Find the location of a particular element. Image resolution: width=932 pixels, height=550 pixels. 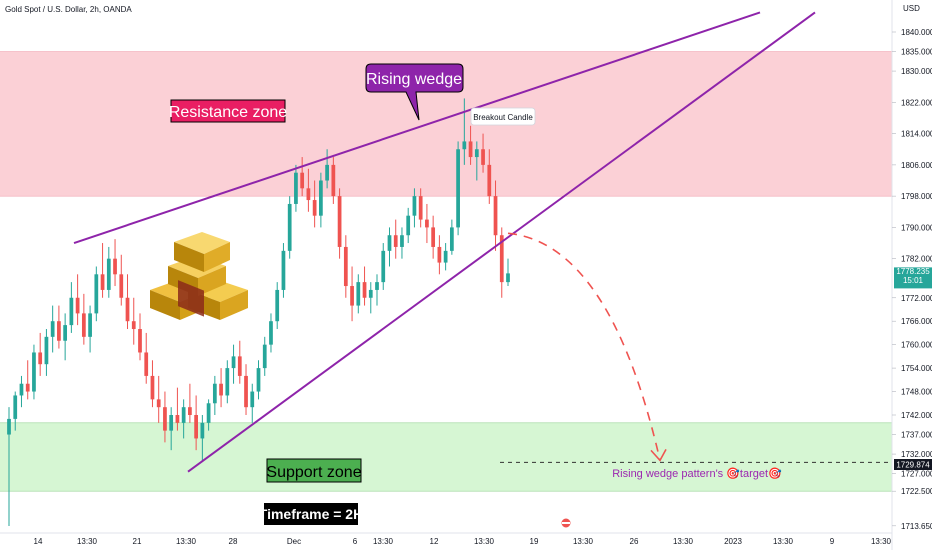

breakout-label: Breakout Candle is located at coordinates (503, 116).